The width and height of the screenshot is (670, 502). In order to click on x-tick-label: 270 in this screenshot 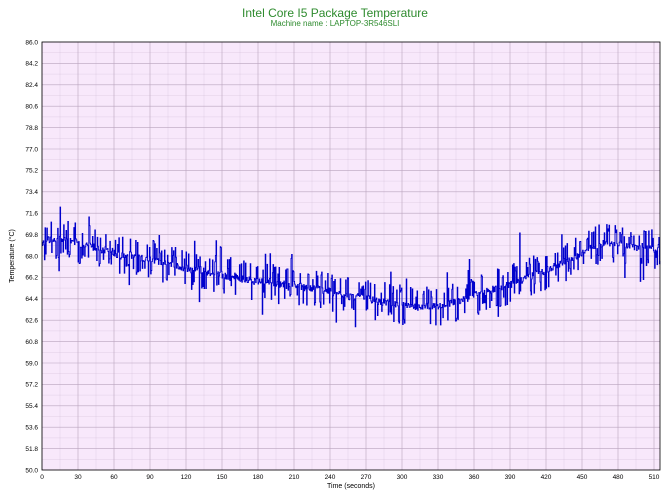, I will do `click(366, 477)`.